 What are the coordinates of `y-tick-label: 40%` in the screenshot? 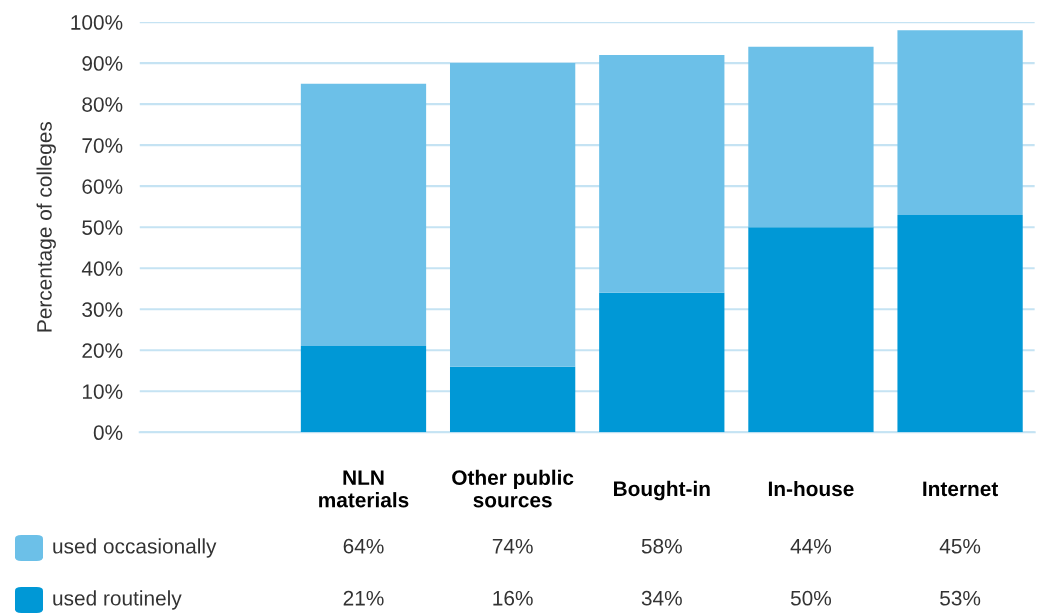 It's located at (102, 268).